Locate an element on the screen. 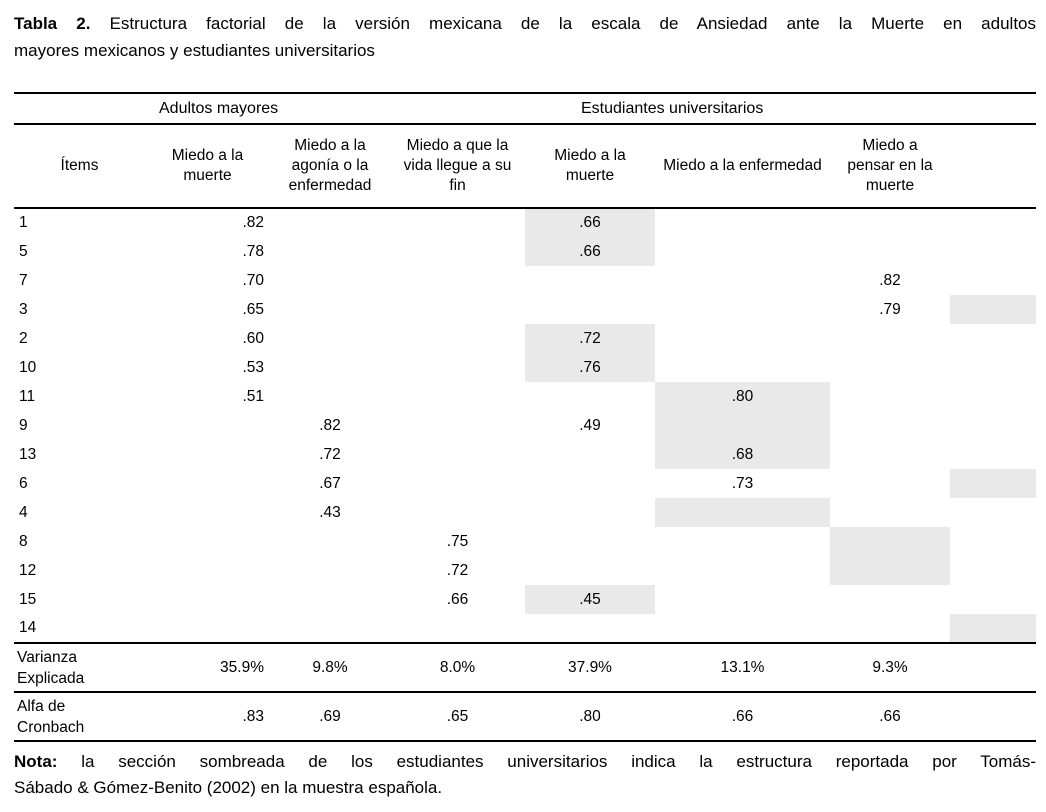 The image size is (1046, 812). table-caption-label: Tabla 2. is located at coordinates (52, 23).